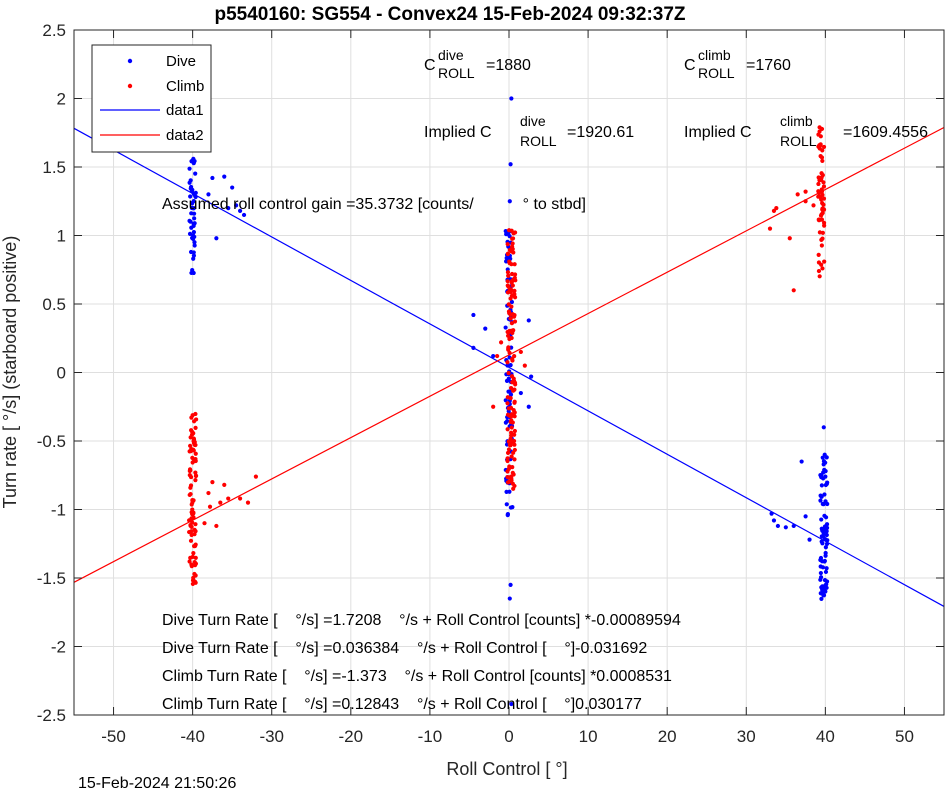 The image size is (945, 792). I want to click on y-tick-label: 1, so click(61, 236).